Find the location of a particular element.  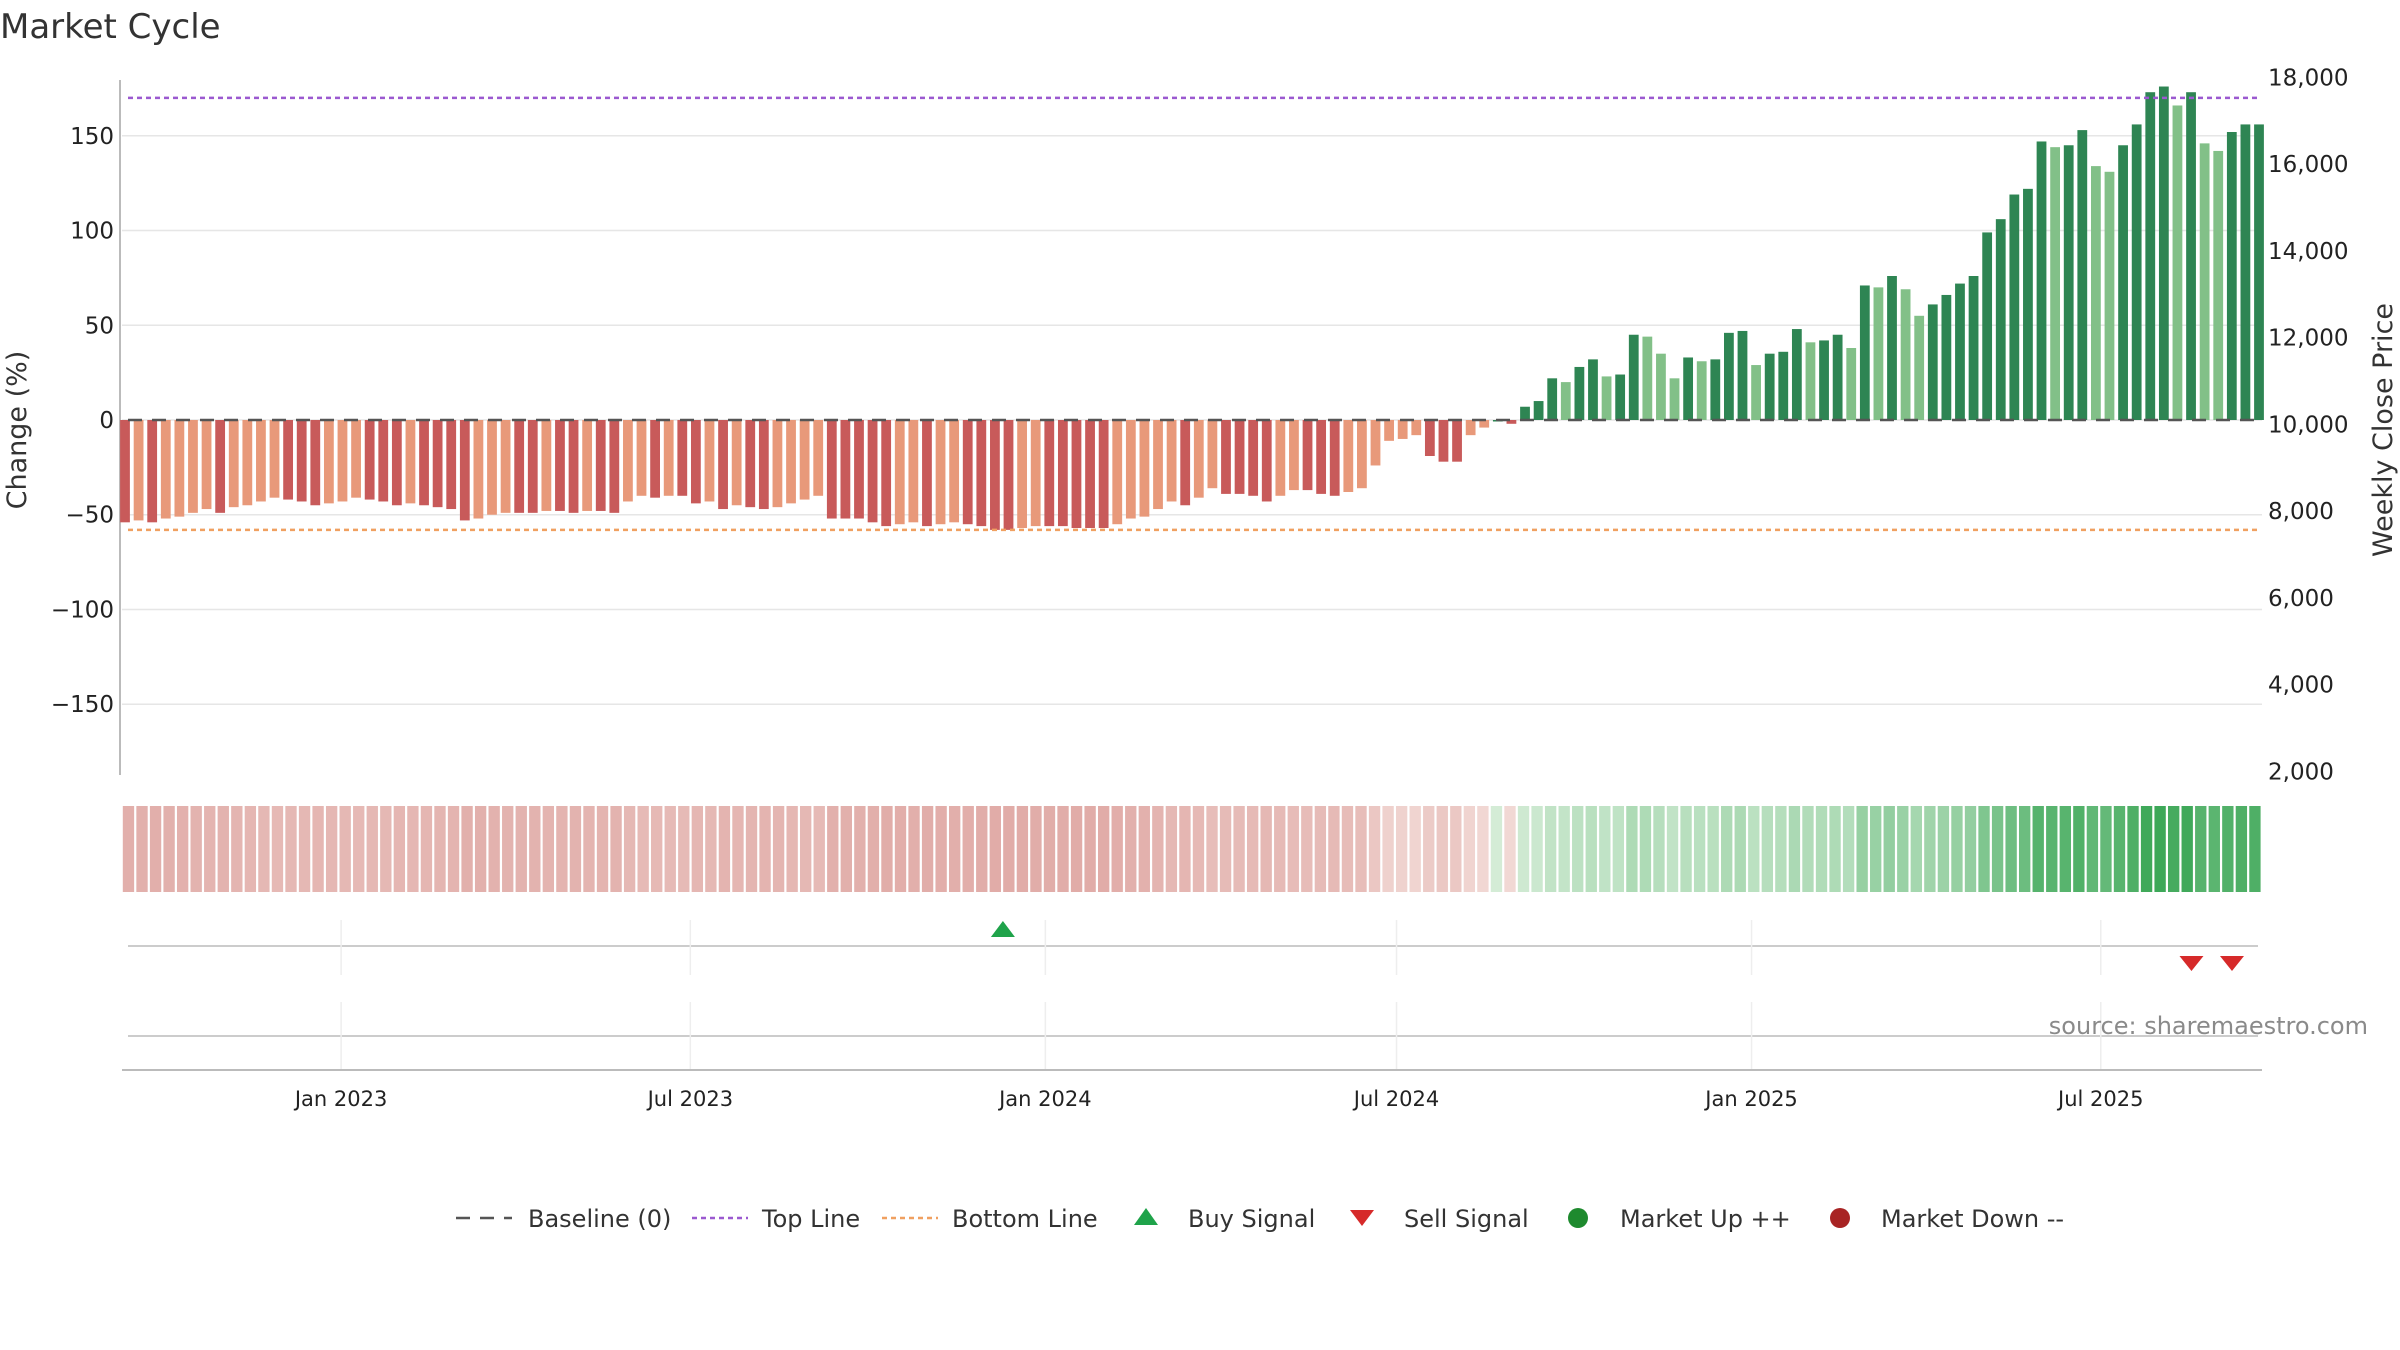

legend-label: Baseline (0) is located at coordinates (599, 1219).